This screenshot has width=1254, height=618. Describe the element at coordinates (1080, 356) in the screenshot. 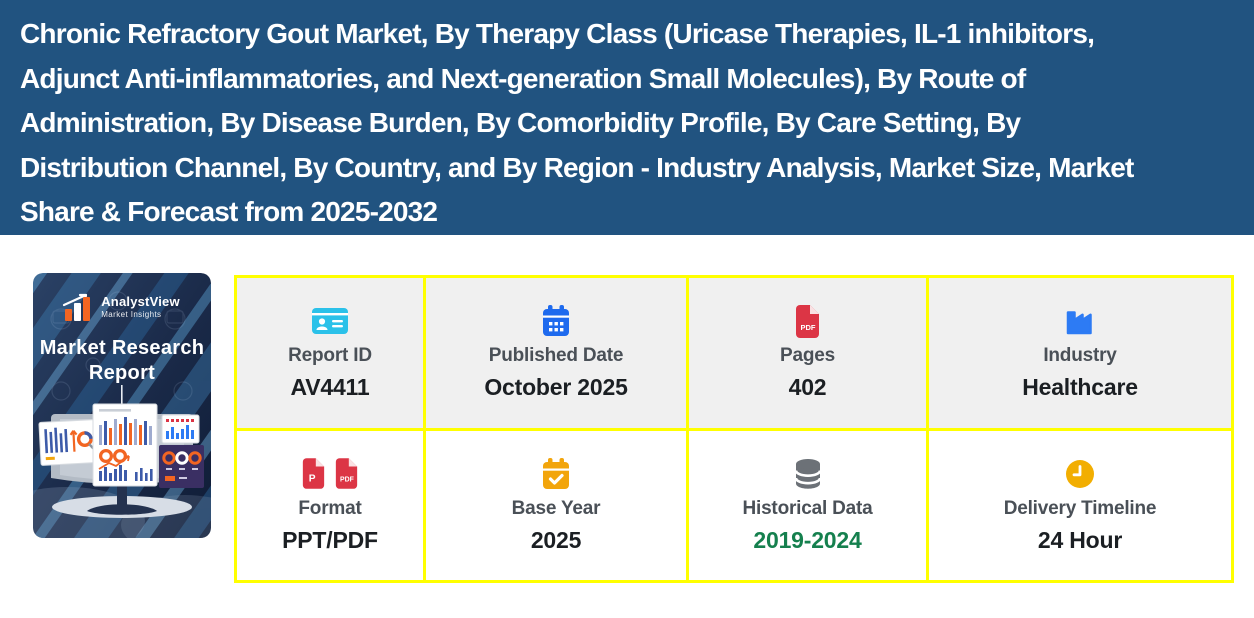

I see `card-label: Industry` at that location.